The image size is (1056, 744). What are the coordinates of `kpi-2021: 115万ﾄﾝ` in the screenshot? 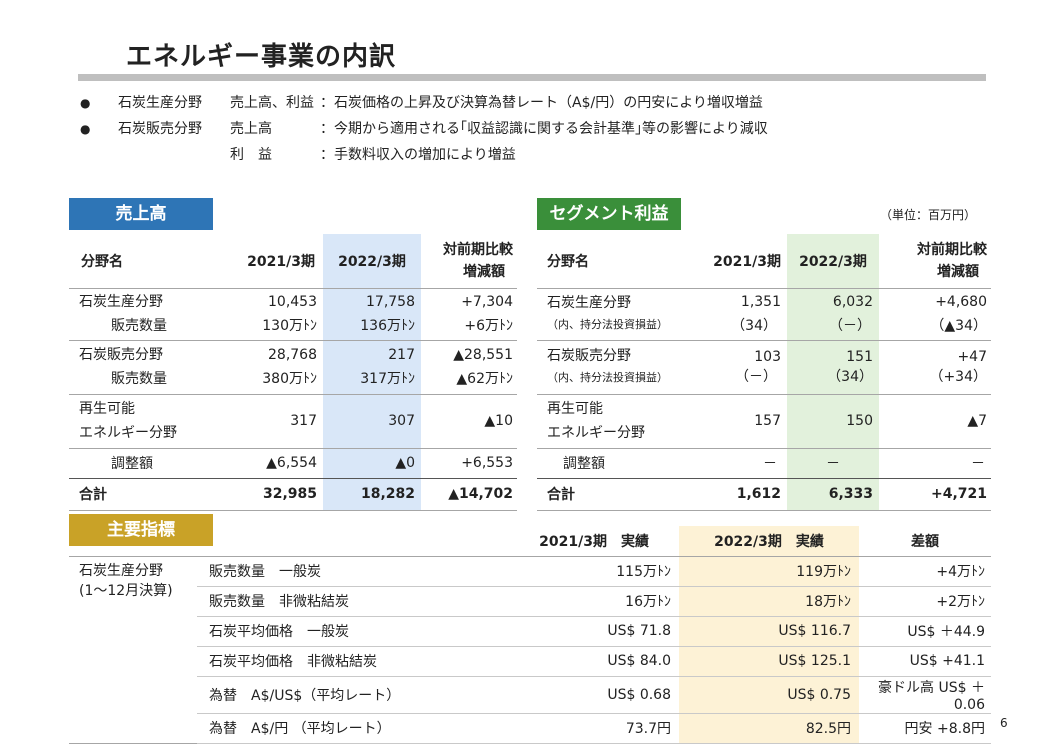 It's located at (560, 571).